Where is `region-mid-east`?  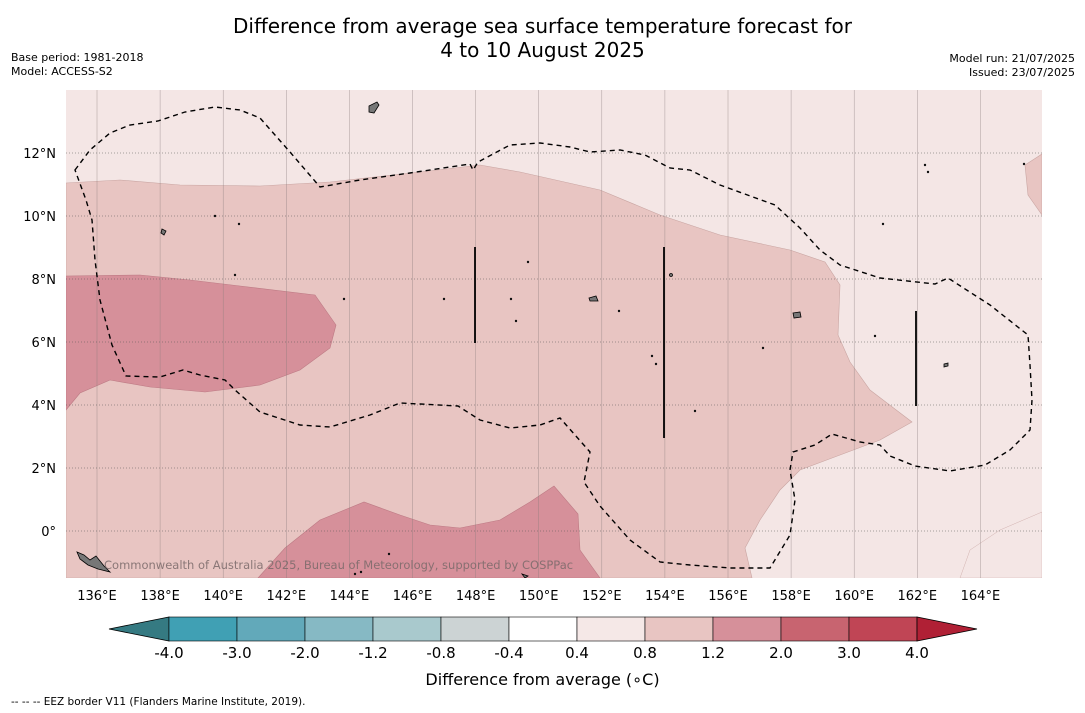 region-mid-east is located at coordinates (1033, 184).